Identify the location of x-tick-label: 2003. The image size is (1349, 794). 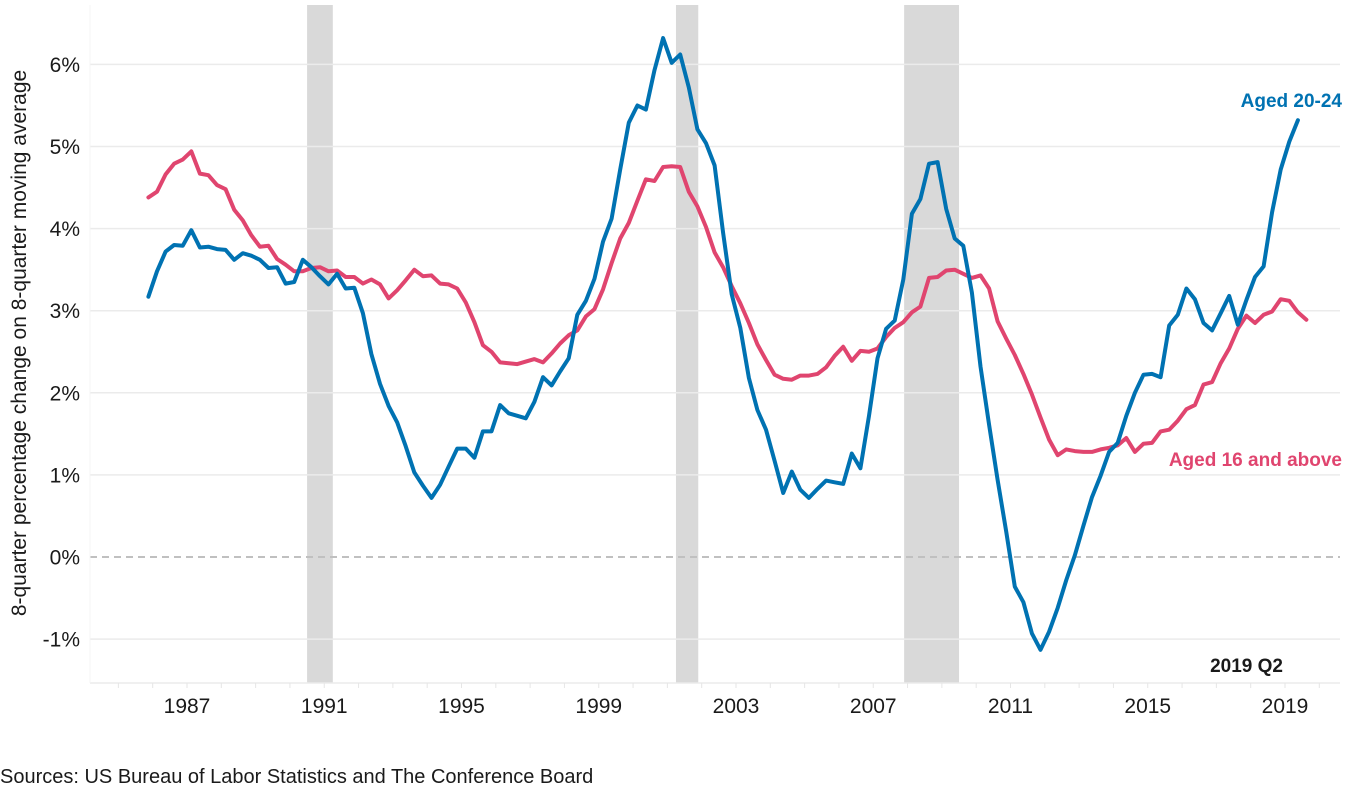
(736, 706).